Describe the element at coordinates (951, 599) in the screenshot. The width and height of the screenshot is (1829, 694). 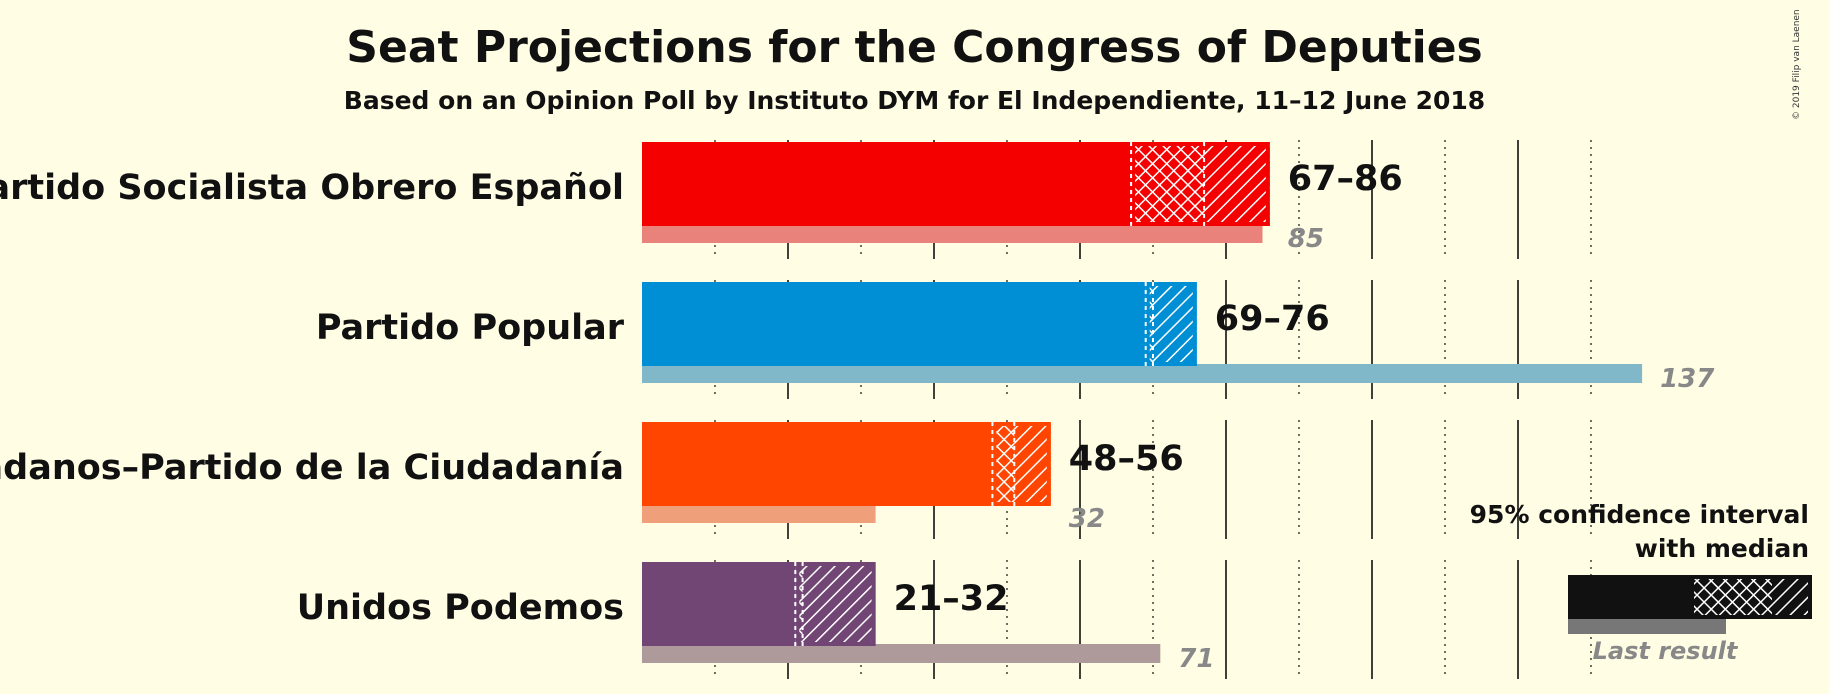
I see `ci-range-label: 21–32` at that location.